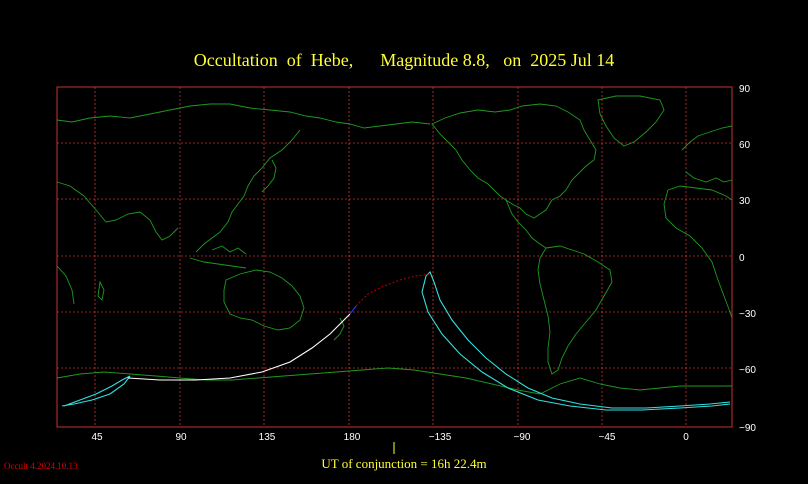  I want to click on software-version-label: Occult 4.2024.10.13, so click(41, 466).